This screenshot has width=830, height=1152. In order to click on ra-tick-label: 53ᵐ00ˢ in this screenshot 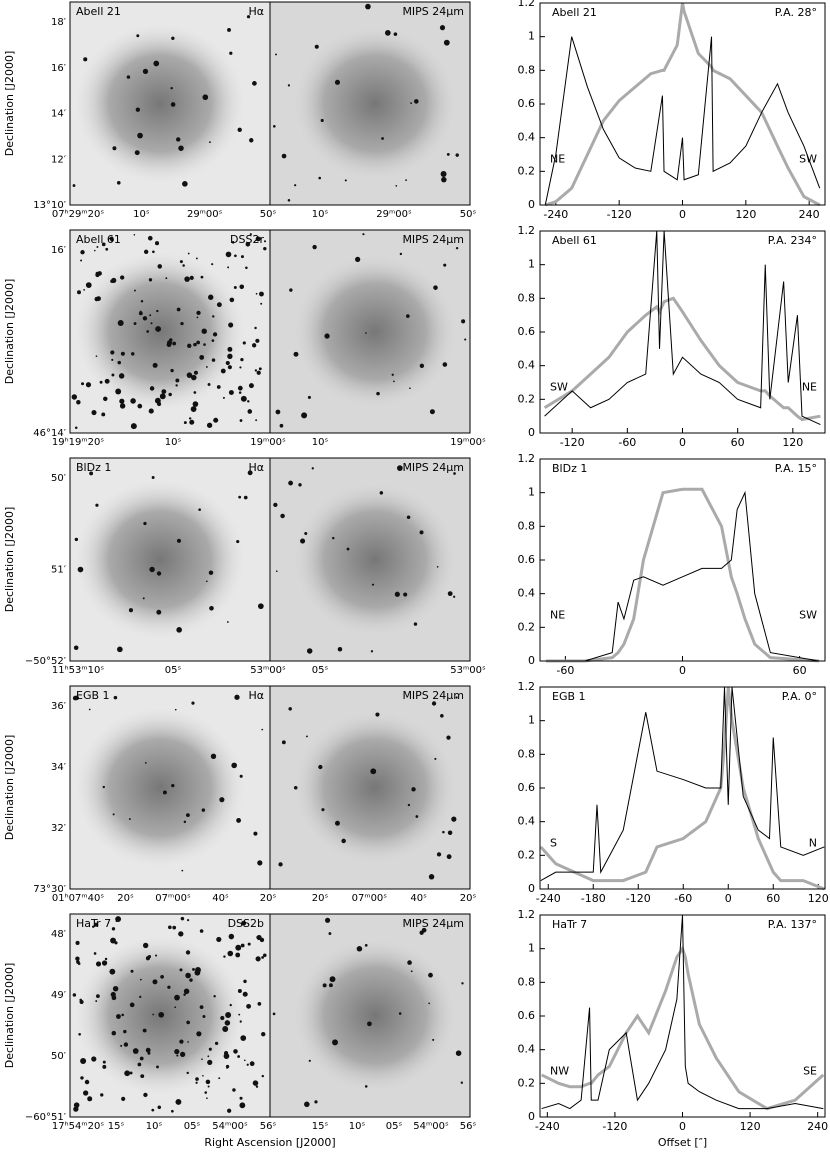, I will do `click(268, 670)`.